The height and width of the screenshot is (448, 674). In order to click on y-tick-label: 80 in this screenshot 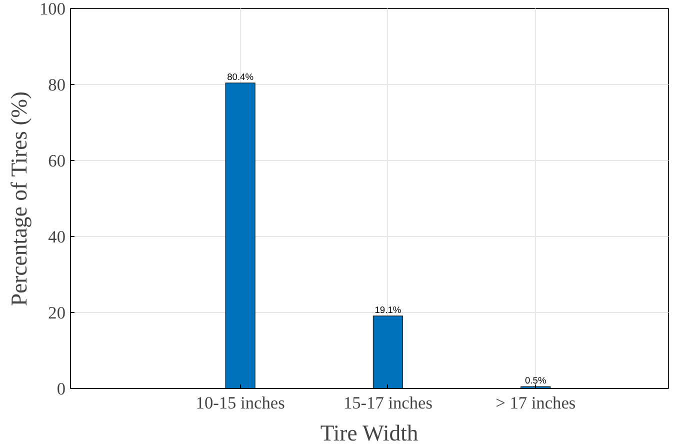, I will do `click(57, 85)`.